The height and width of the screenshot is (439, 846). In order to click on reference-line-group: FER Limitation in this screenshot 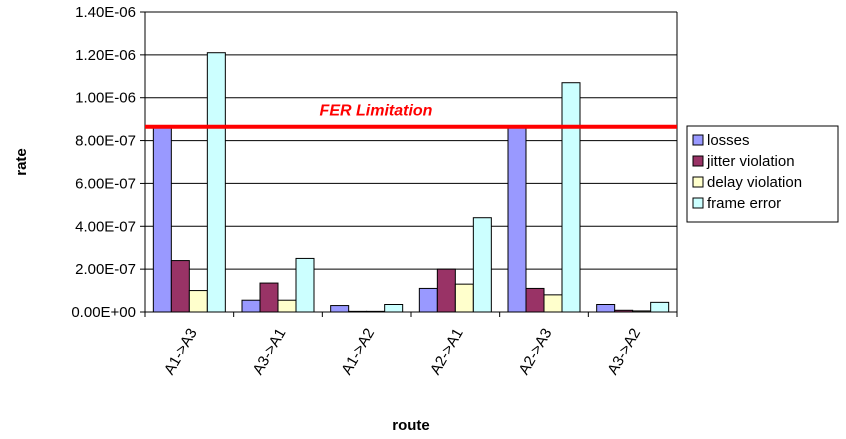, I will do `click(411, 116)`.